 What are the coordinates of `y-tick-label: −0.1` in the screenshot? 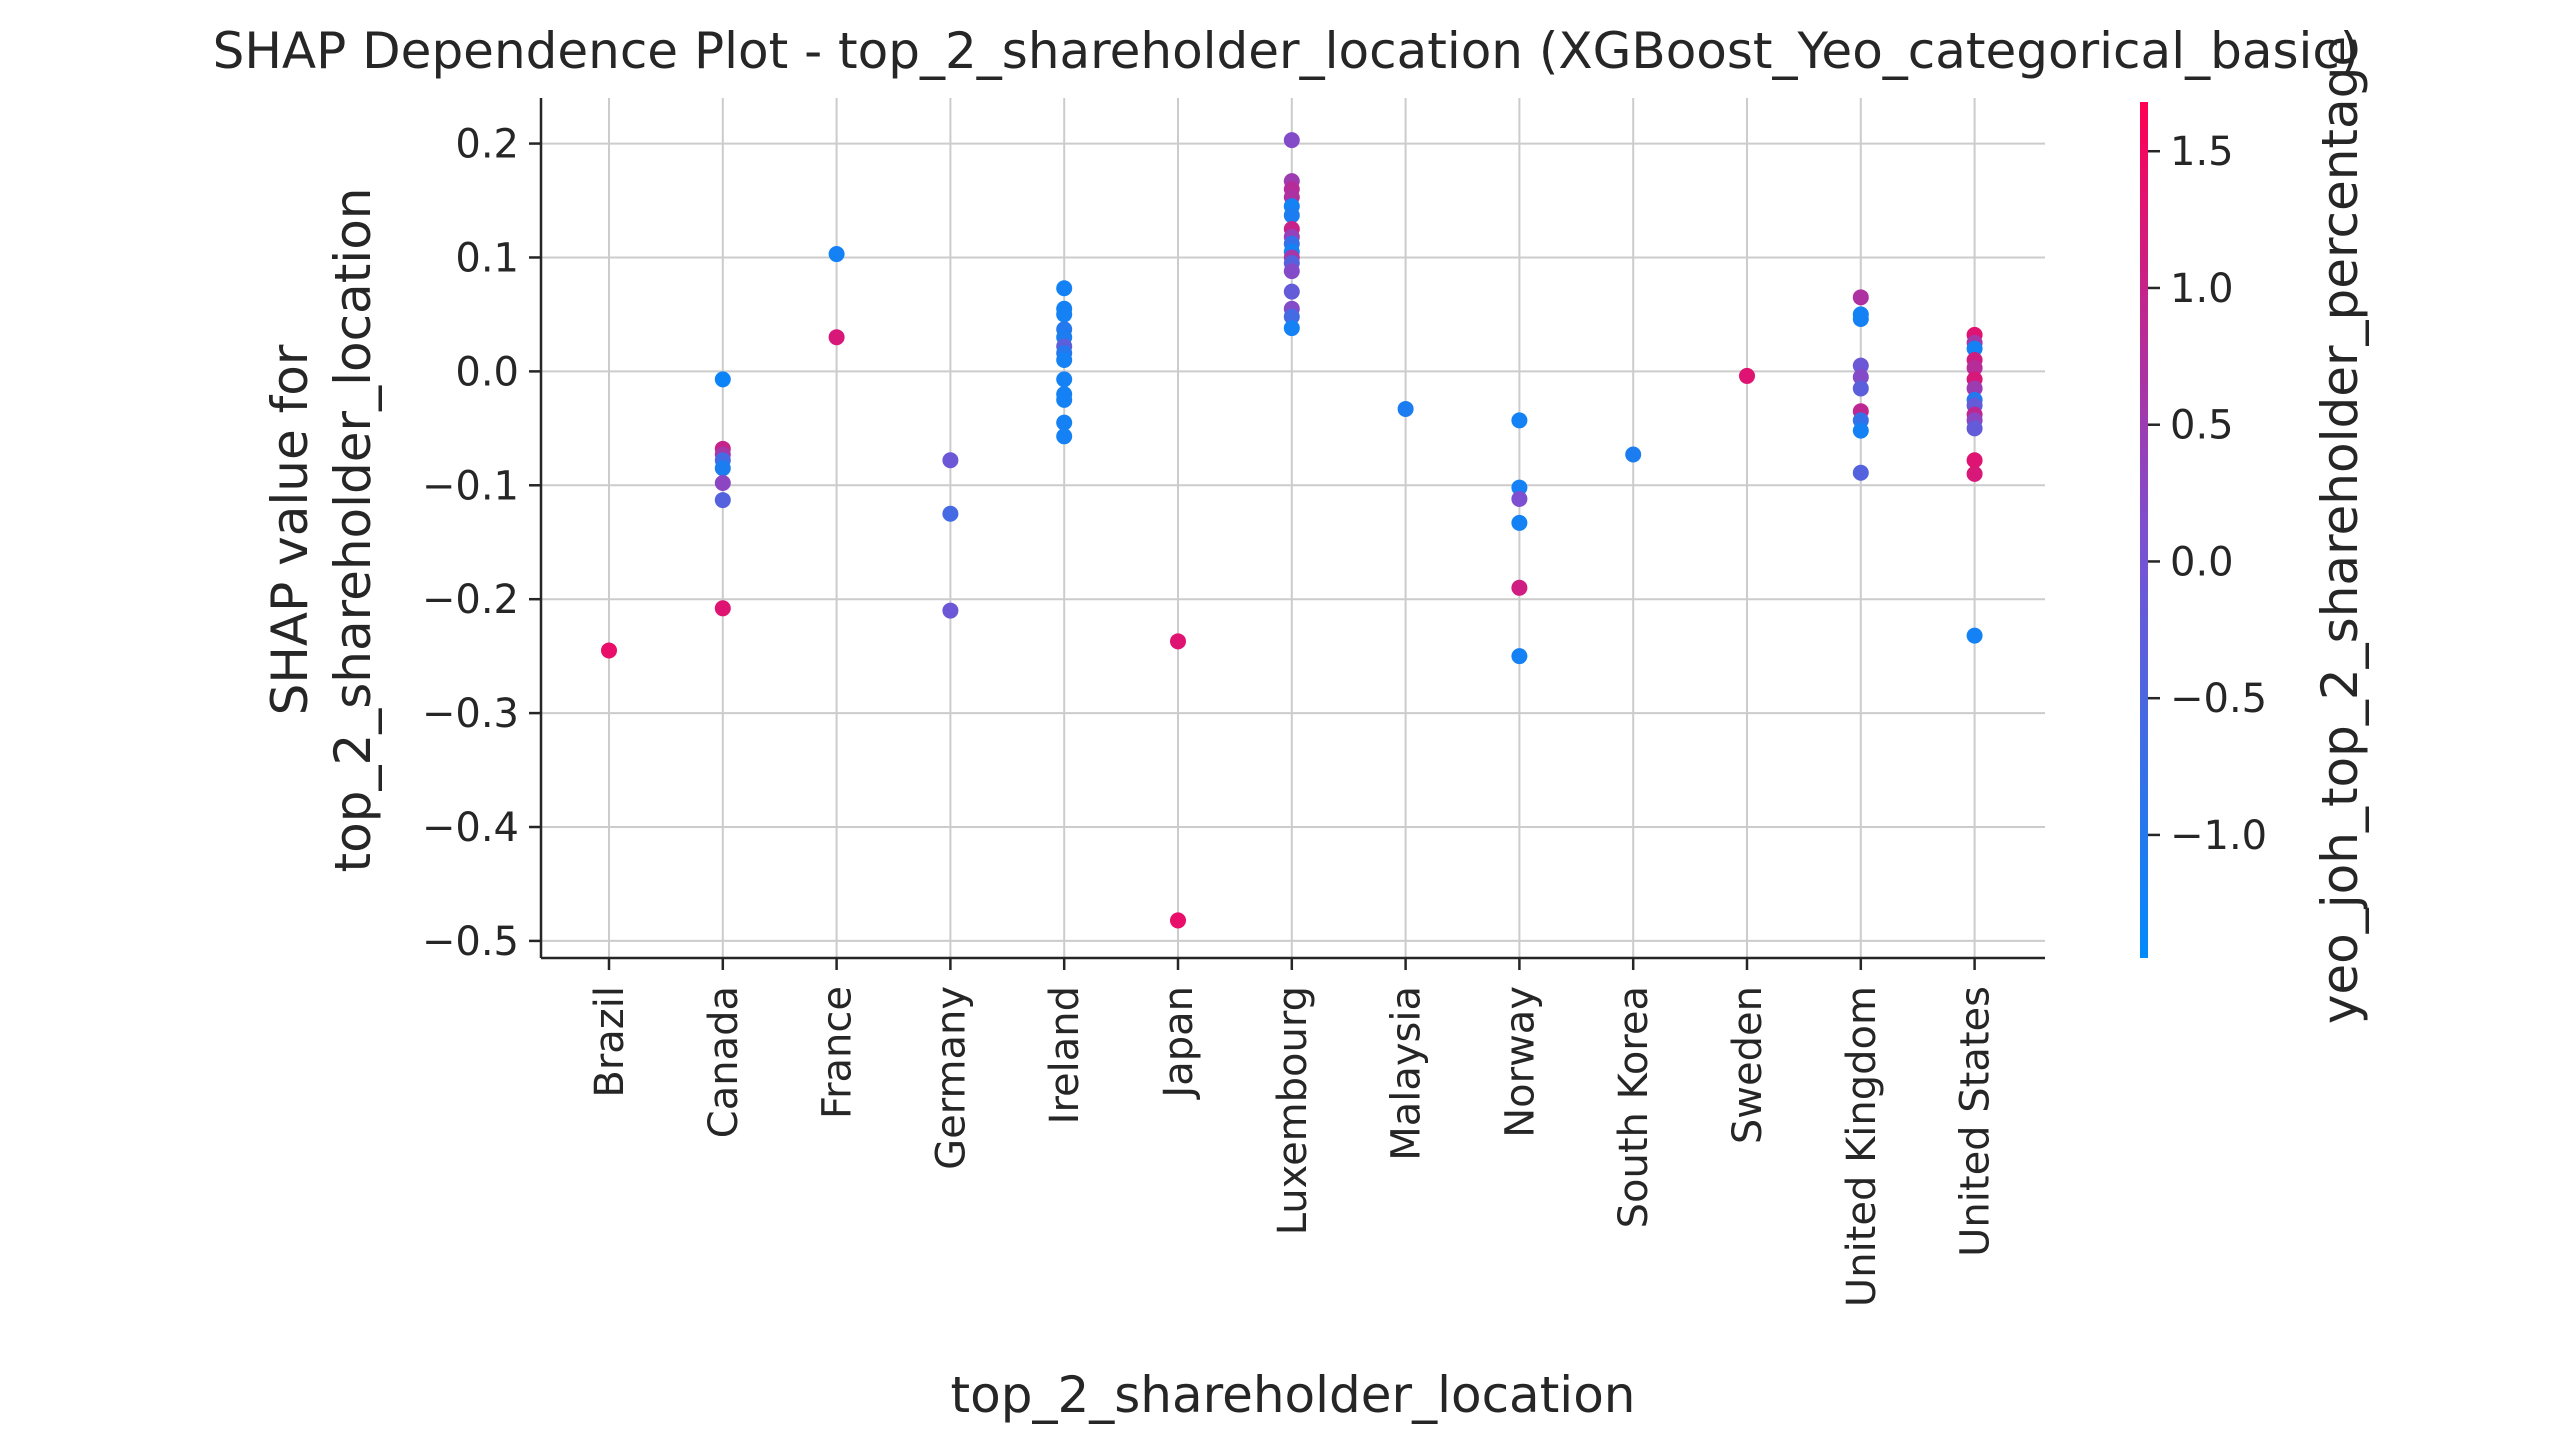 It's located at (470, 486).